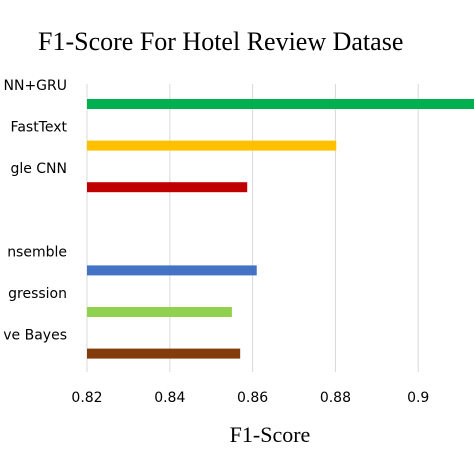 The width and height of the screenshot is (474, 474). What do you see at coordinates (39, 128) in the screenshot?
I see `y-tick-label: FastText` at bounding box center [39, 128].